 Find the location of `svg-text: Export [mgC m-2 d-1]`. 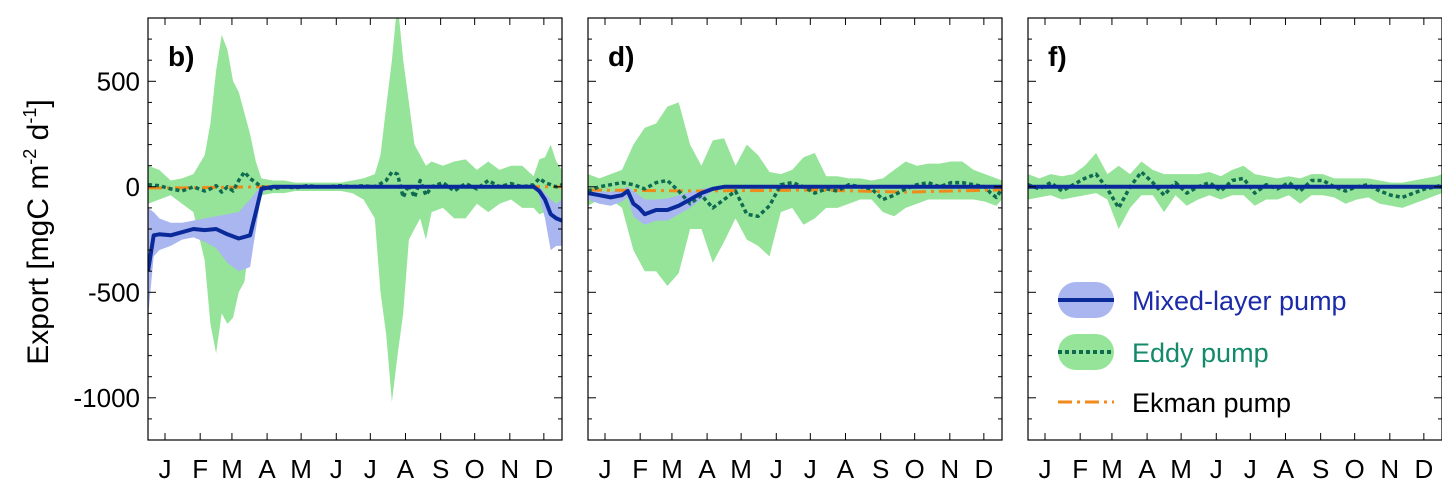

svg-text: Export [mgC m-2 d-1] is located at coordinates (37, 231).